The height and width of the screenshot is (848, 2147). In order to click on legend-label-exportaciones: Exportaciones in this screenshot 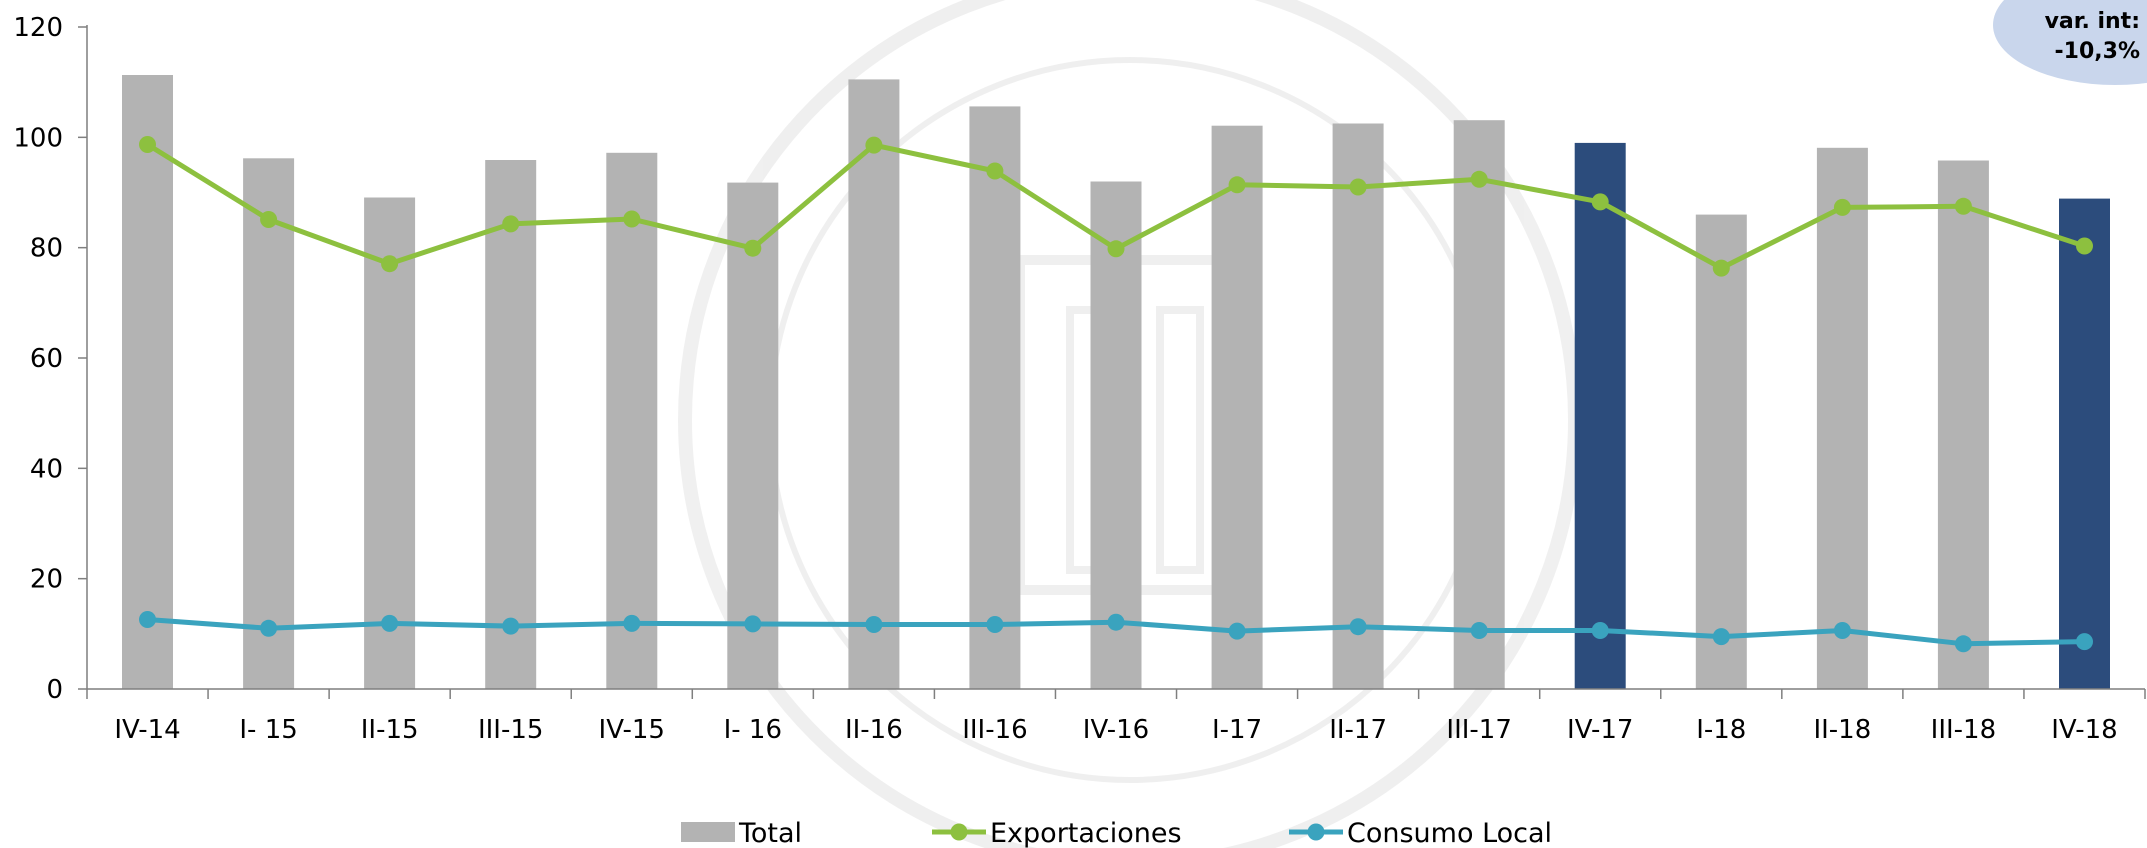, I will do `click(1086, 833)`.